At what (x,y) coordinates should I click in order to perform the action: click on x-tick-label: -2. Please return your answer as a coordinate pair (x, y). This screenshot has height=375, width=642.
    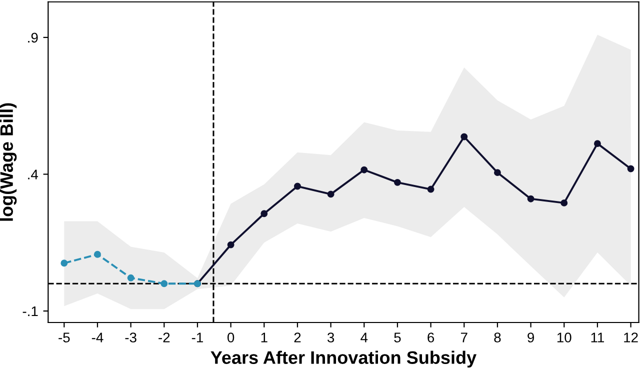
    Looking at the image, I should click on (164, 337).